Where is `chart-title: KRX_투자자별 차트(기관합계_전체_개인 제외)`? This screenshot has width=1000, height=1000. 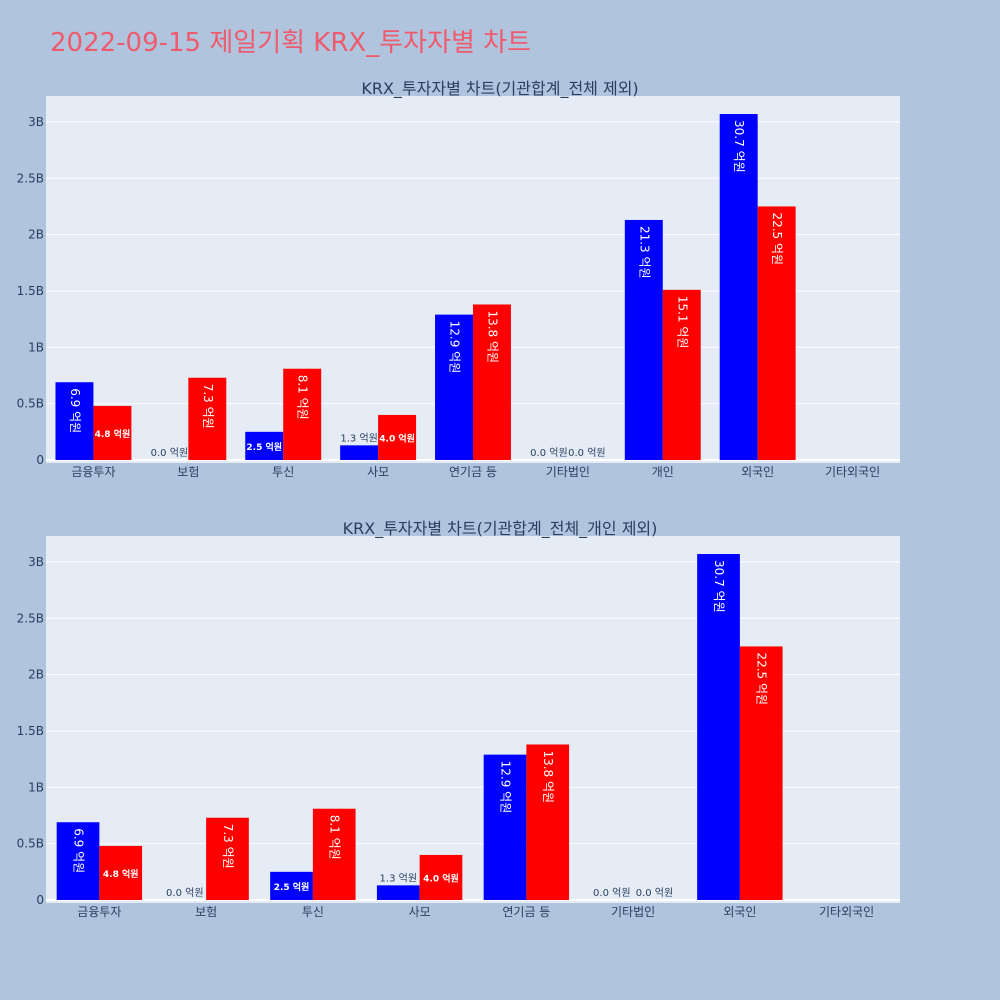 chart-title: KRX_투자자별 차트(기관합계_전체_개인 제외) is located at coordinates (500, 529).